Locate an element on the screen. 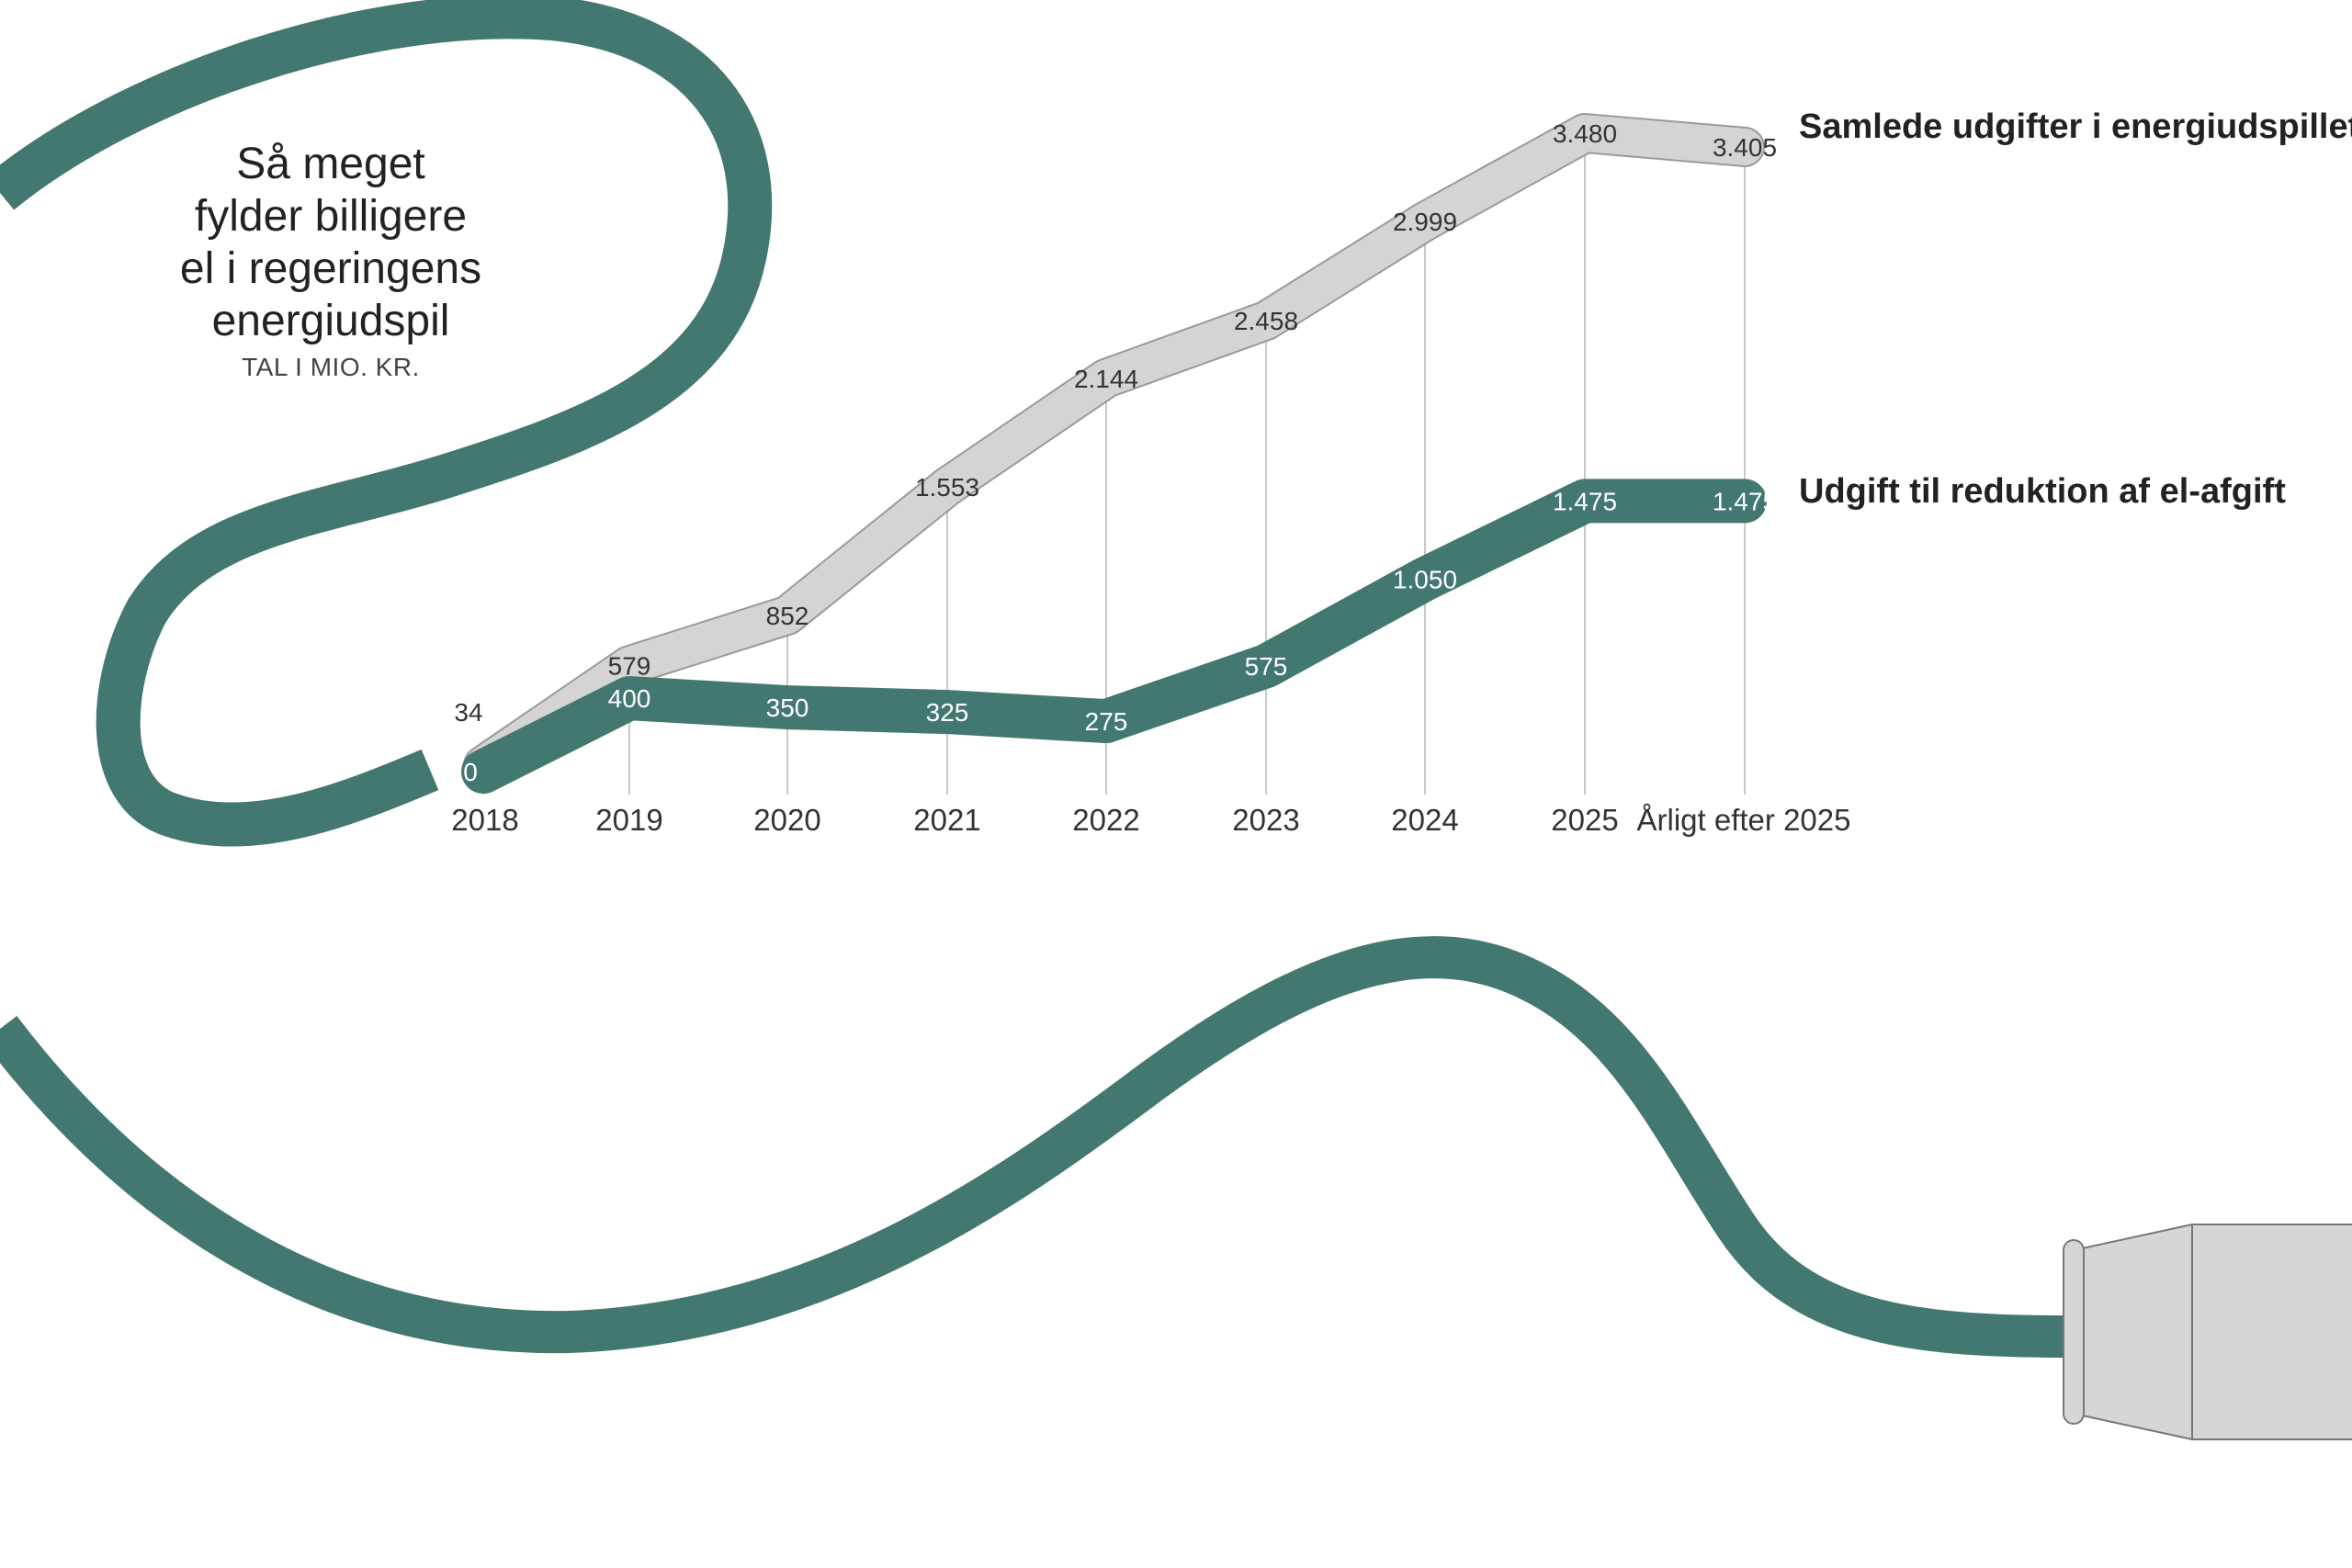  x-tick-label: 2018 is located at coordinates (484, 820).